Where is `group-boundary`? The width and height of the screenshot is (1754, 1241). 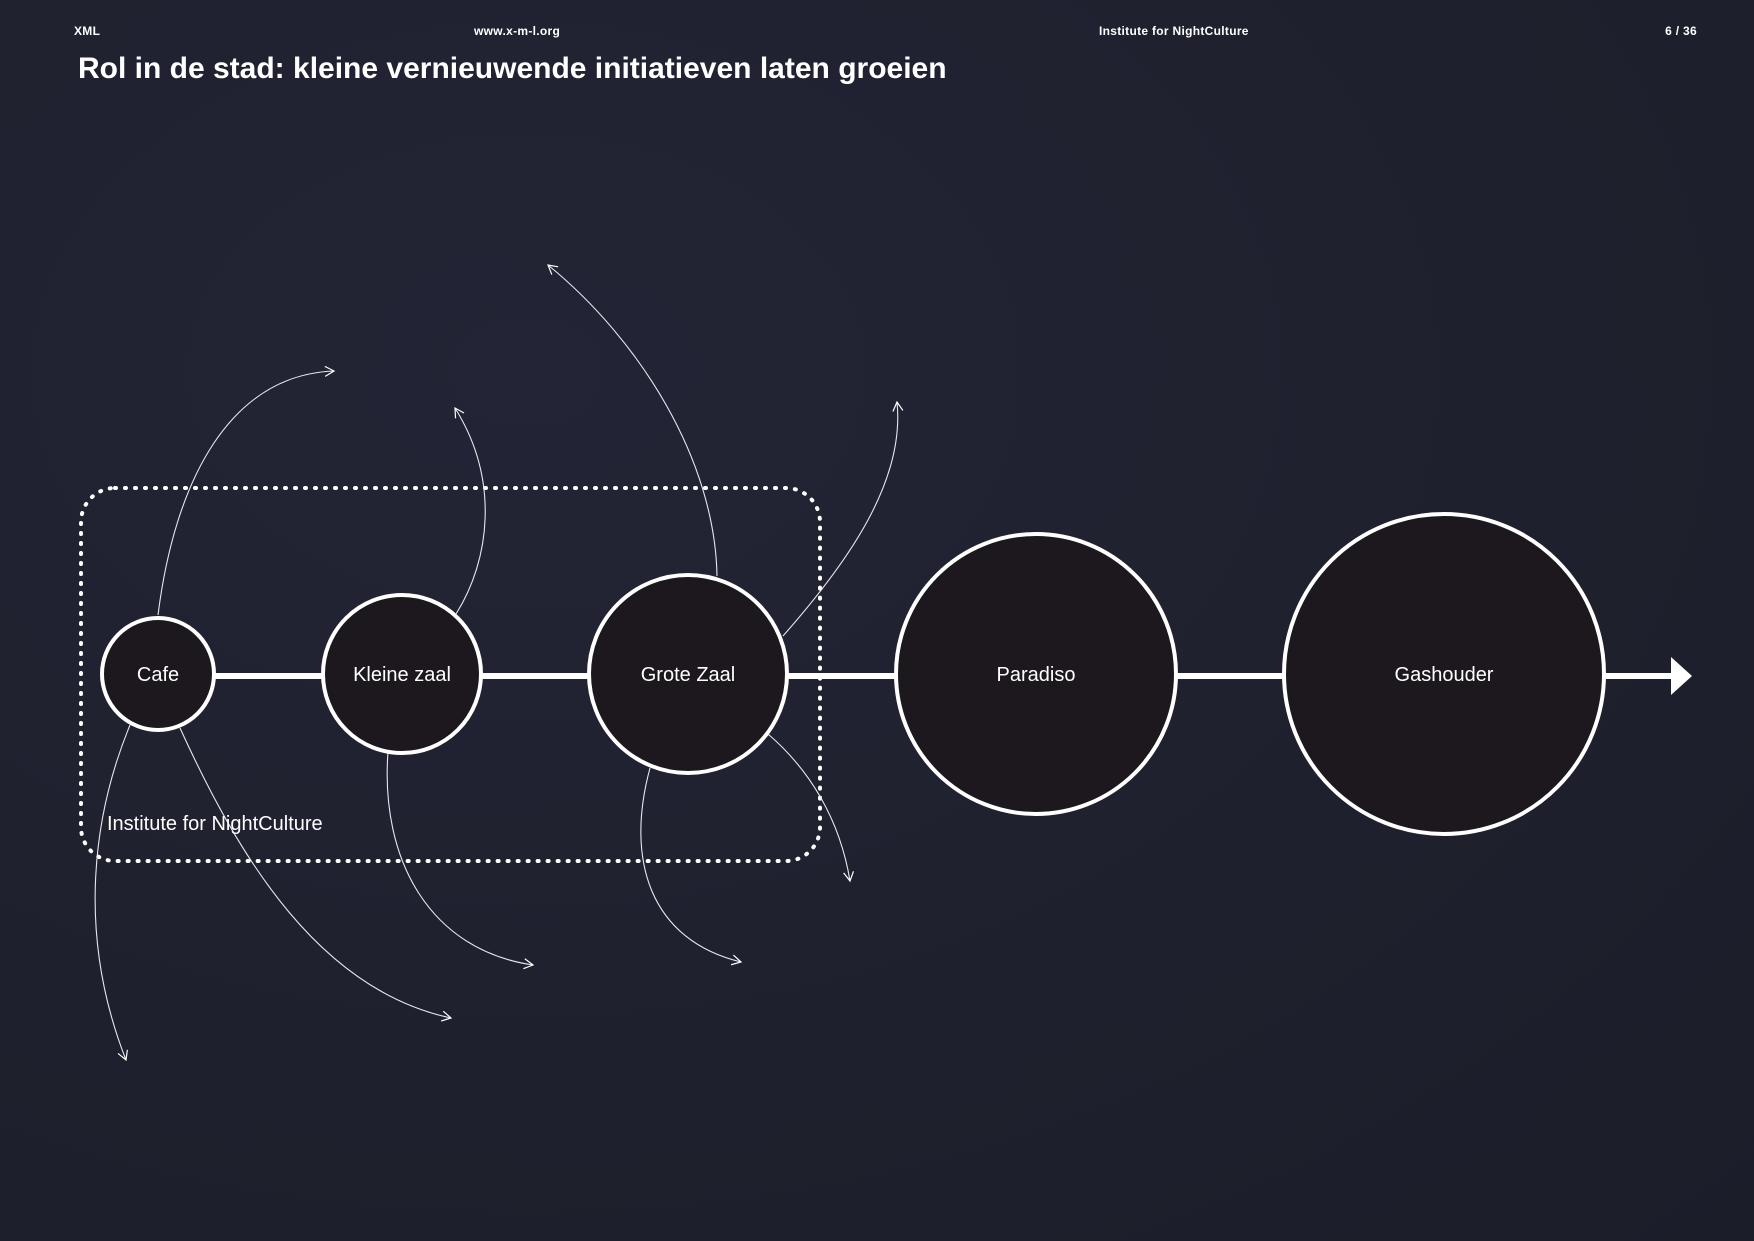 group-boundary is located at coordinates (450, 674).